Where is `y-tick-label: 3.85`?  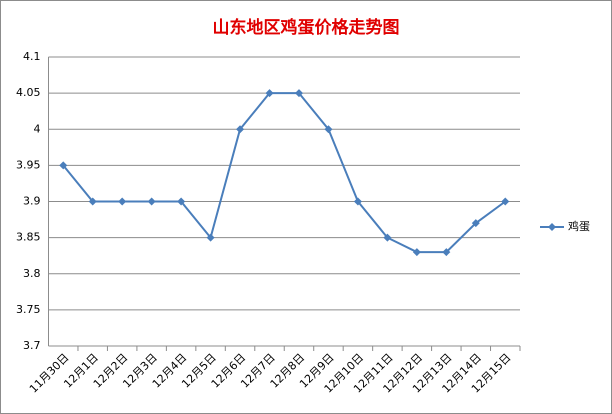
y-tick-label: 3.85 is located at coordinates (28, 237).